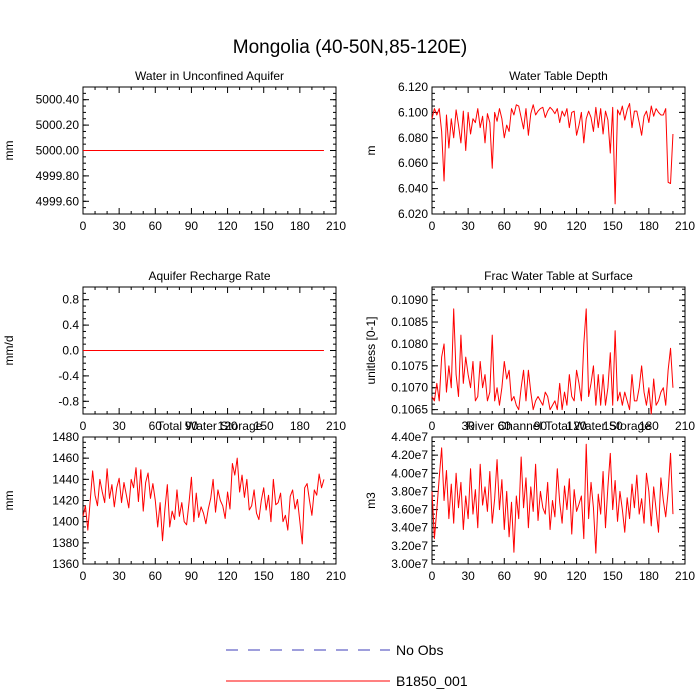 The width and height of the screenshot is (700, 700). I want to click on y-tick-label: 0.1090, so click(409, 300).